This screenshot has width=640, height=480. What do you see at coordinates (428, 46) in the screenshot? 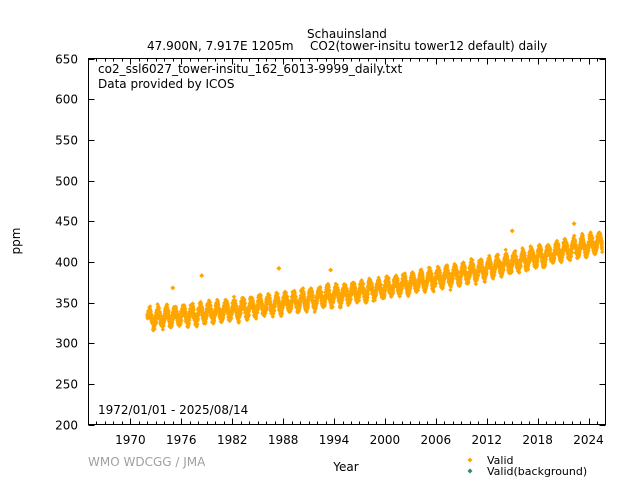
I see `chart-subtitle-series: CO2(tower-insitu tower12 default) daily` at bounding box center [428, 46].